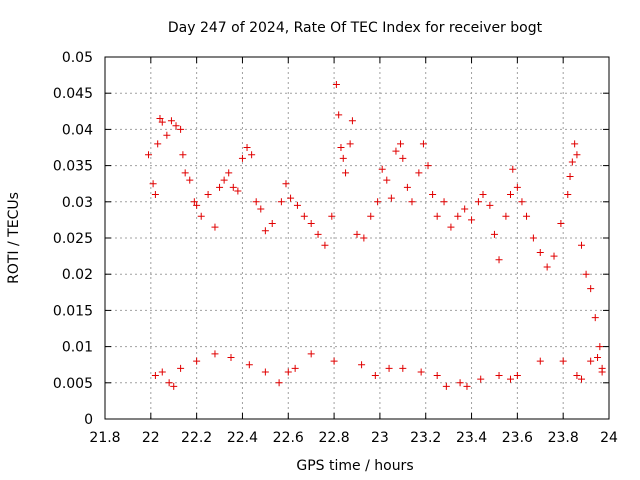  What do you see at coordinates (77, 130) in the screenshot?
I see `y-tick-label: 0.04` at bounding box center [77, 130].